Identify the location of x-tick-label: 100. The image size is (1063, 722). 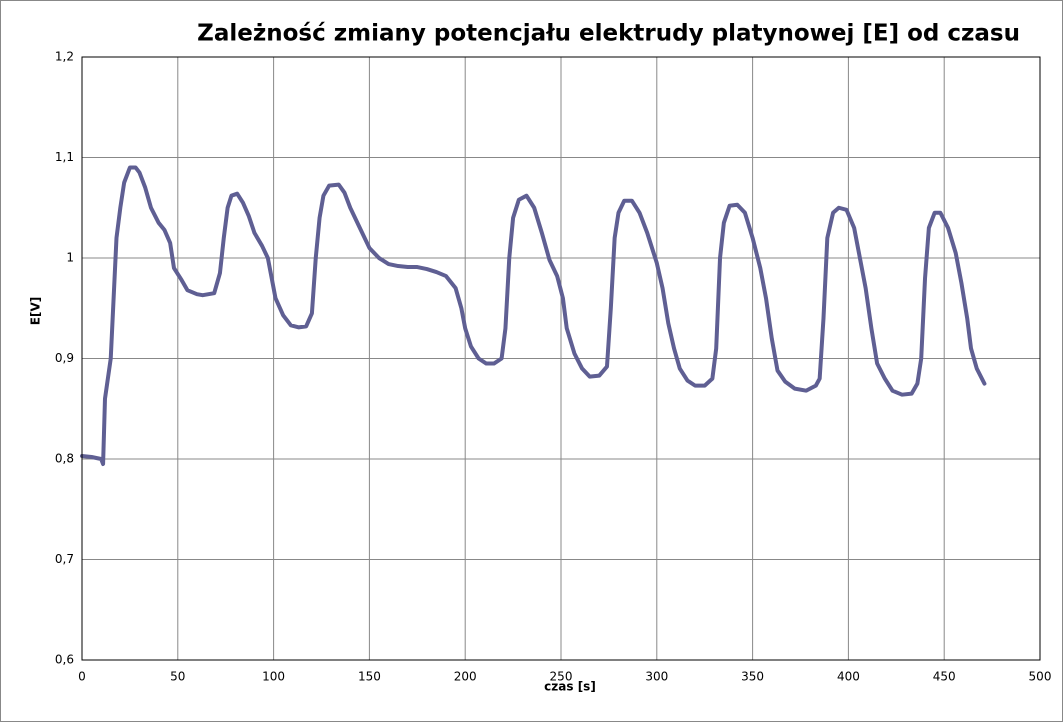
(273, 677).